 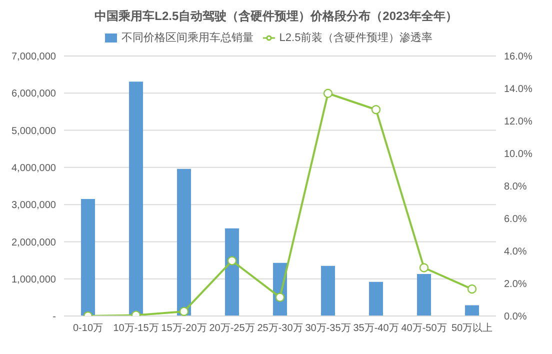 What do you see at coordinates (34, 242) in the screenshot?
I see `y-tick-label: 2,000,000` at bounding box center [34, 242].